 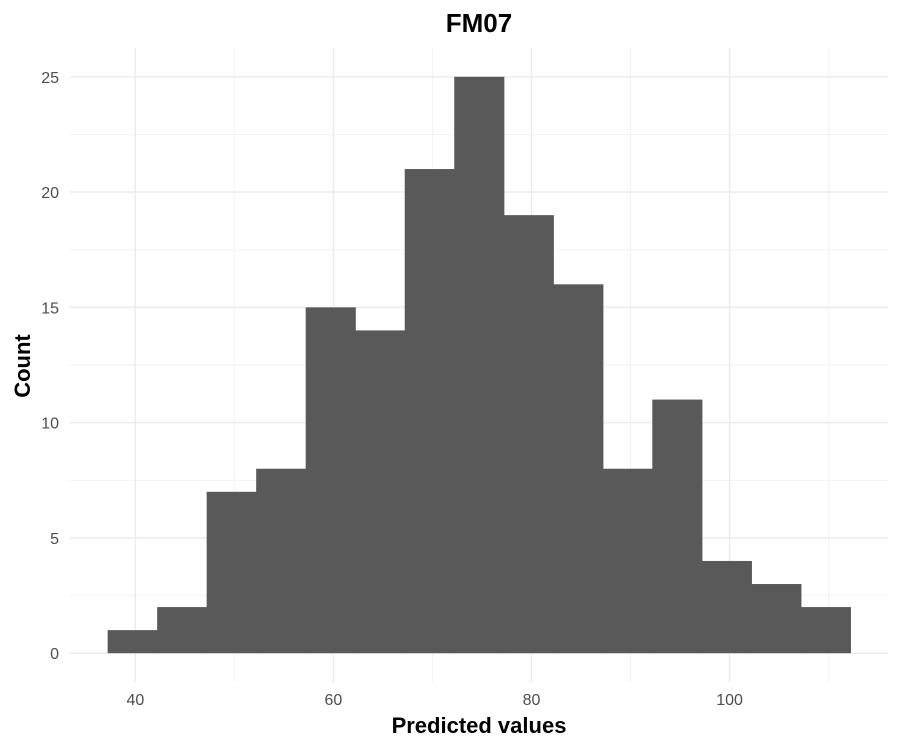 What do you see at coordinates (135, 700) in the screenshot?
I see `x-tick-label: 40` at bounding box center [135, 700].